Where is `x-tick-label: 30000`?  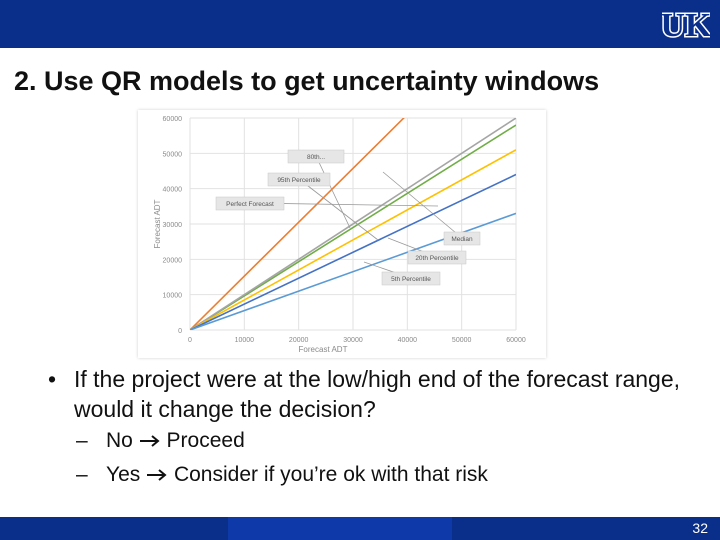
x-tick-label: 30000 is located at coordinates (353, 340).